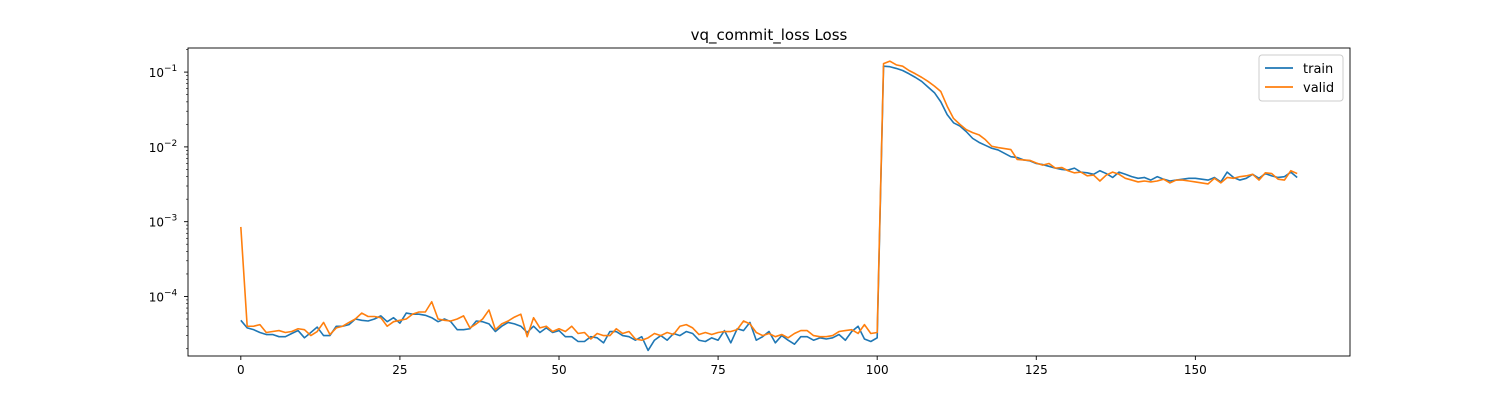  I want to click on x-tick-label: 50, so click(558, 370).